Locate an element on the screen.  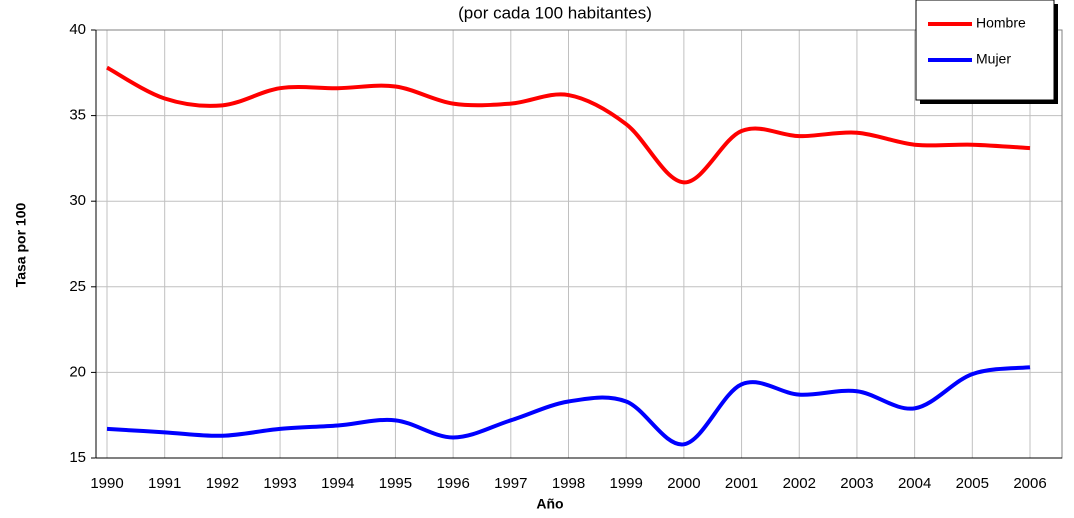
x-tick-label: 1998 is located at coordinates (568, 483).